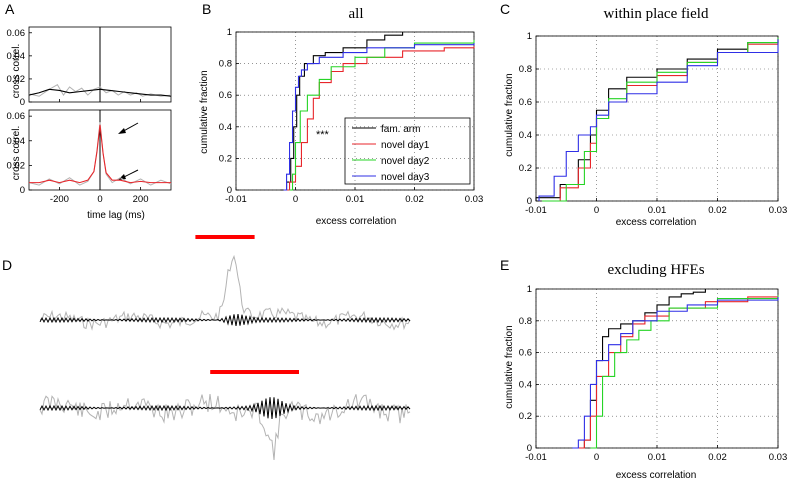 The image size is (800, 499). What do you see at coordinates (141, 199) in the screenshot?
I see `x-tick-label: 200` at bounding box center [141, 199].